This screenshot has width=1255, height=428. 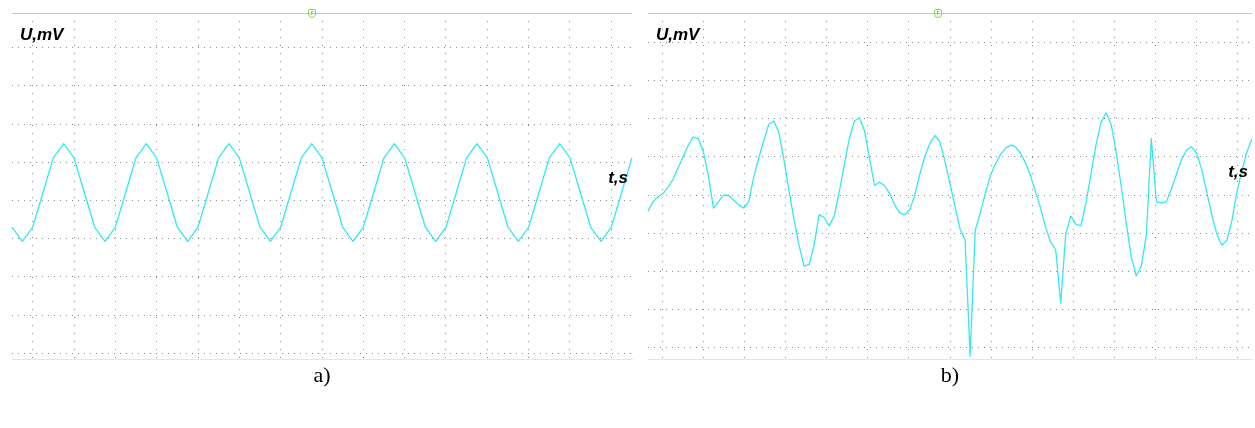 I want to click on x-axis-title: t,s, so click(x=618, y=177).